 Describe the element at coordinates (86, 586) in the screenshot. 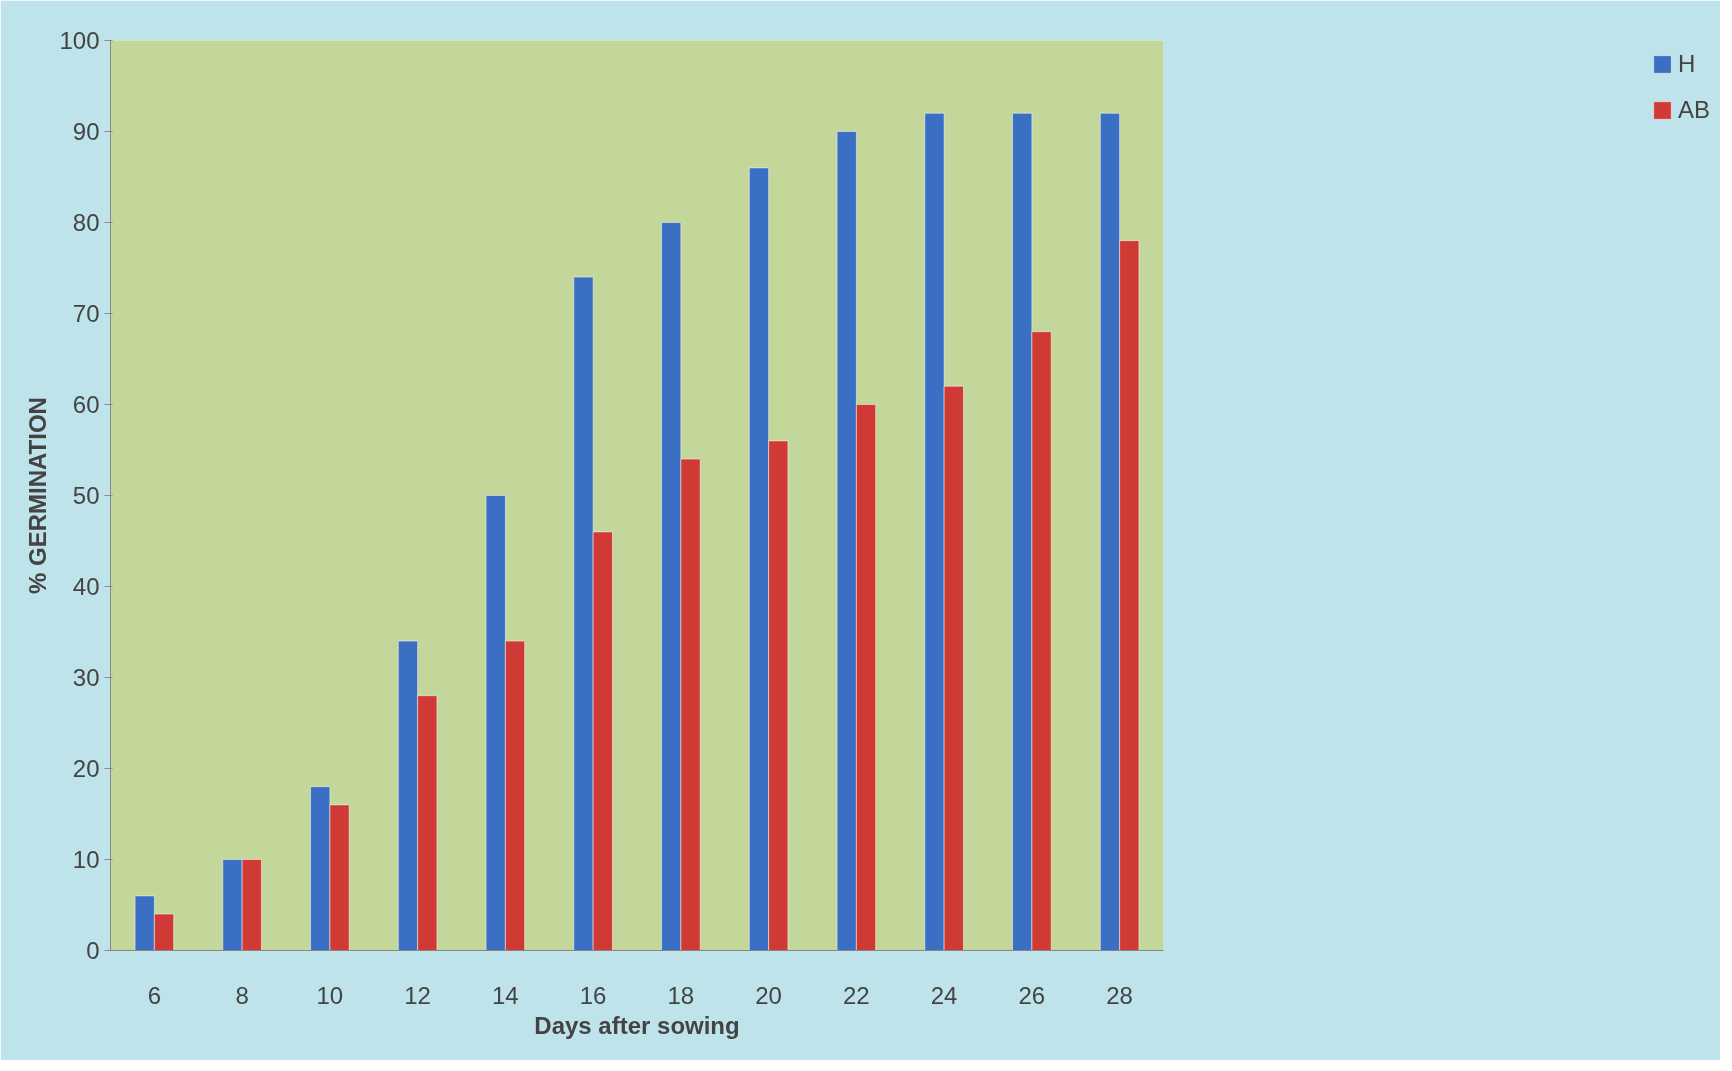

I see `y-tick-label: 40` at that location.